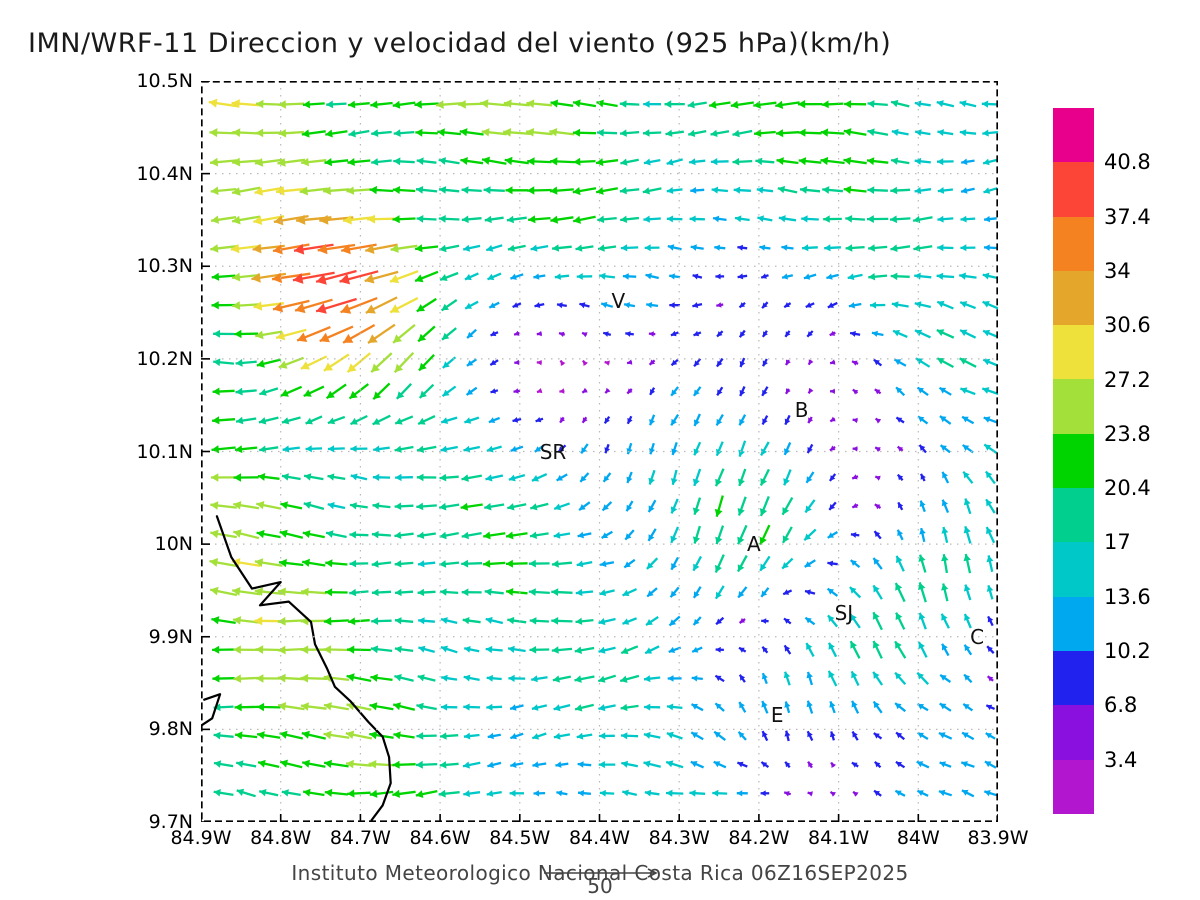 The width and height of the screenshot is (1200, 900). Describe the element at coordinates (918, 838) in the screenshot. I see `x-tick-84W: 84W` at that location.